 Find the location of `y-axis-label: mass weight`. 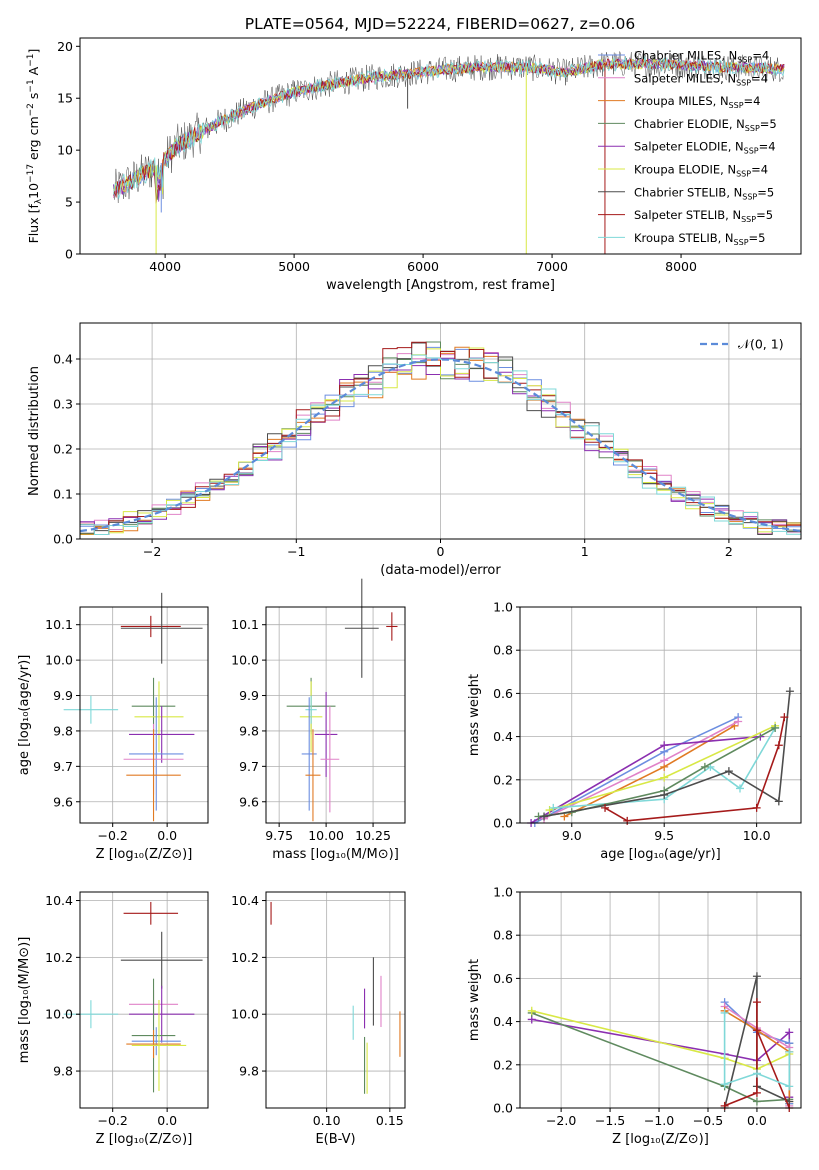

y-axis-label: mass weight is located at coordinates (474, 1000).